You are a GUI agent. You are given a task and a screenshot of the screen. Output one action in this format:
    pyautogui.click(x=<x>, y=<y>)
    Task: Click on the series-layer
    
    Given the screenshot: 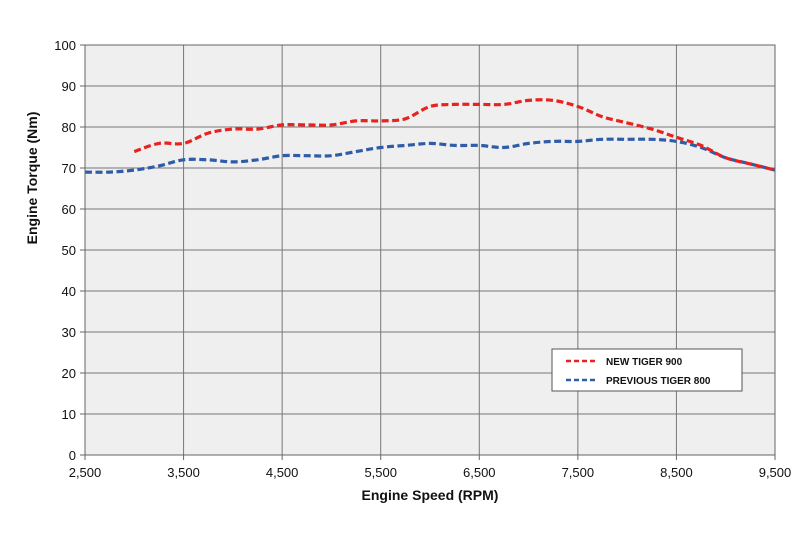 What is the action you would take?
    pyautogui.click(x=430, y=136)
    